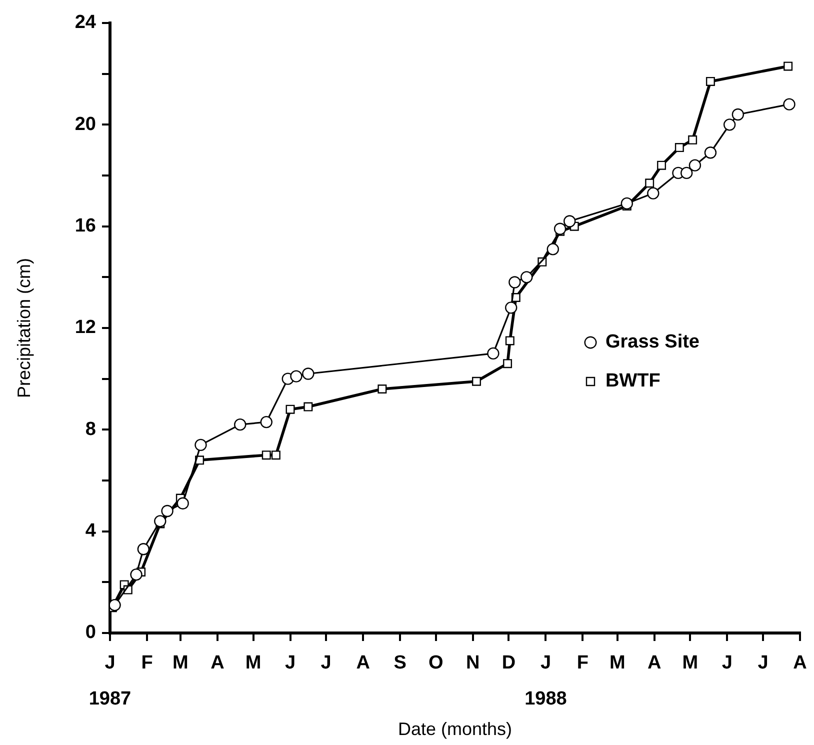  I want to click on y-tick-label: 12, so click(85, 327).